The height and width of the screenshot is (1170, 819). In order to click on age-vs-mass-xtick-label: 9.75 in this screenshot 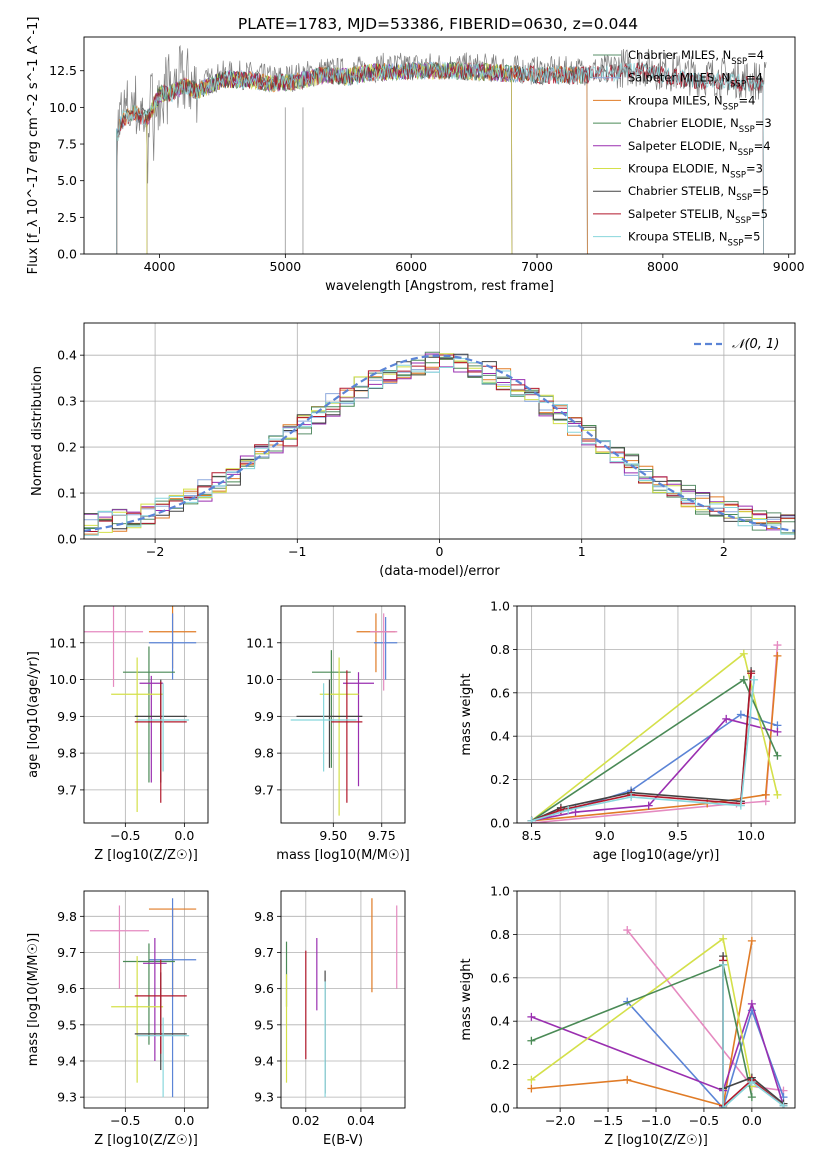, I will do `click(382, 835)`.